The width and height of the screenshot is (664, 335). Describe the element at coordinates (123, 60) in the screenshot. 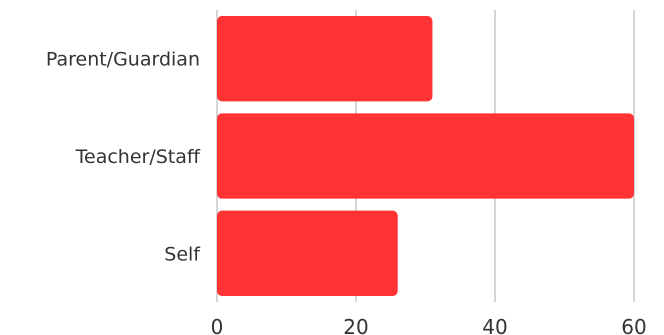

I see `category-label: Parent/Guardian` at that location.